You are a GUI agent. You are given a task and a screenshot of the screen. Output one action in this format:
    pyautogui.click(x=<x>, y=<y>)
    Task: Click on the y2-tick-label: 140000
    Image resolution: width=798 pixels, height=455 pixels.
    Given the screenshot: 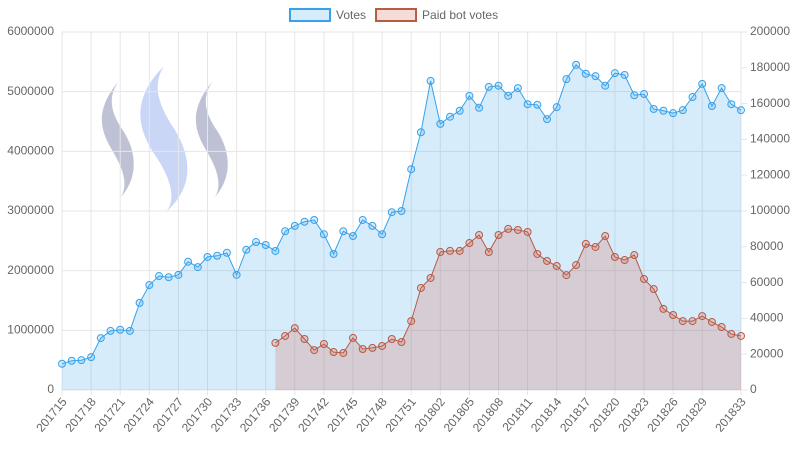 What is the action you would take?
    pyautogui.click(x=770, y=139)
    